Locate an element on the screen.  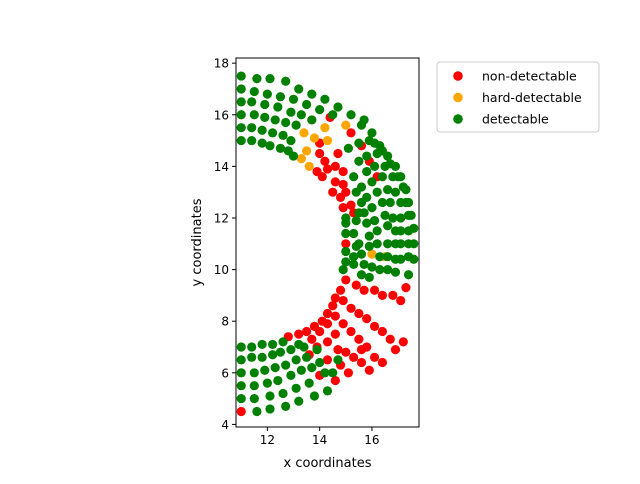
legend-marker-detectable is located at coordinates (458, 119).